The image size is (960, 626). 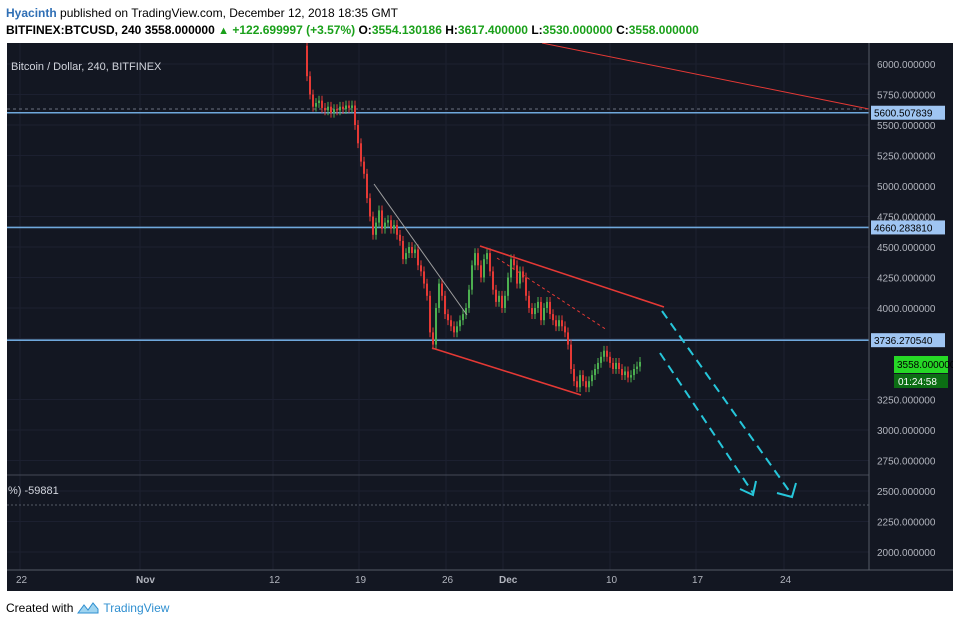 What do you see at coordinates (577, 30) in the screenshot?
I see `low-value: 3530.000000` at bounding box center [577, 30].